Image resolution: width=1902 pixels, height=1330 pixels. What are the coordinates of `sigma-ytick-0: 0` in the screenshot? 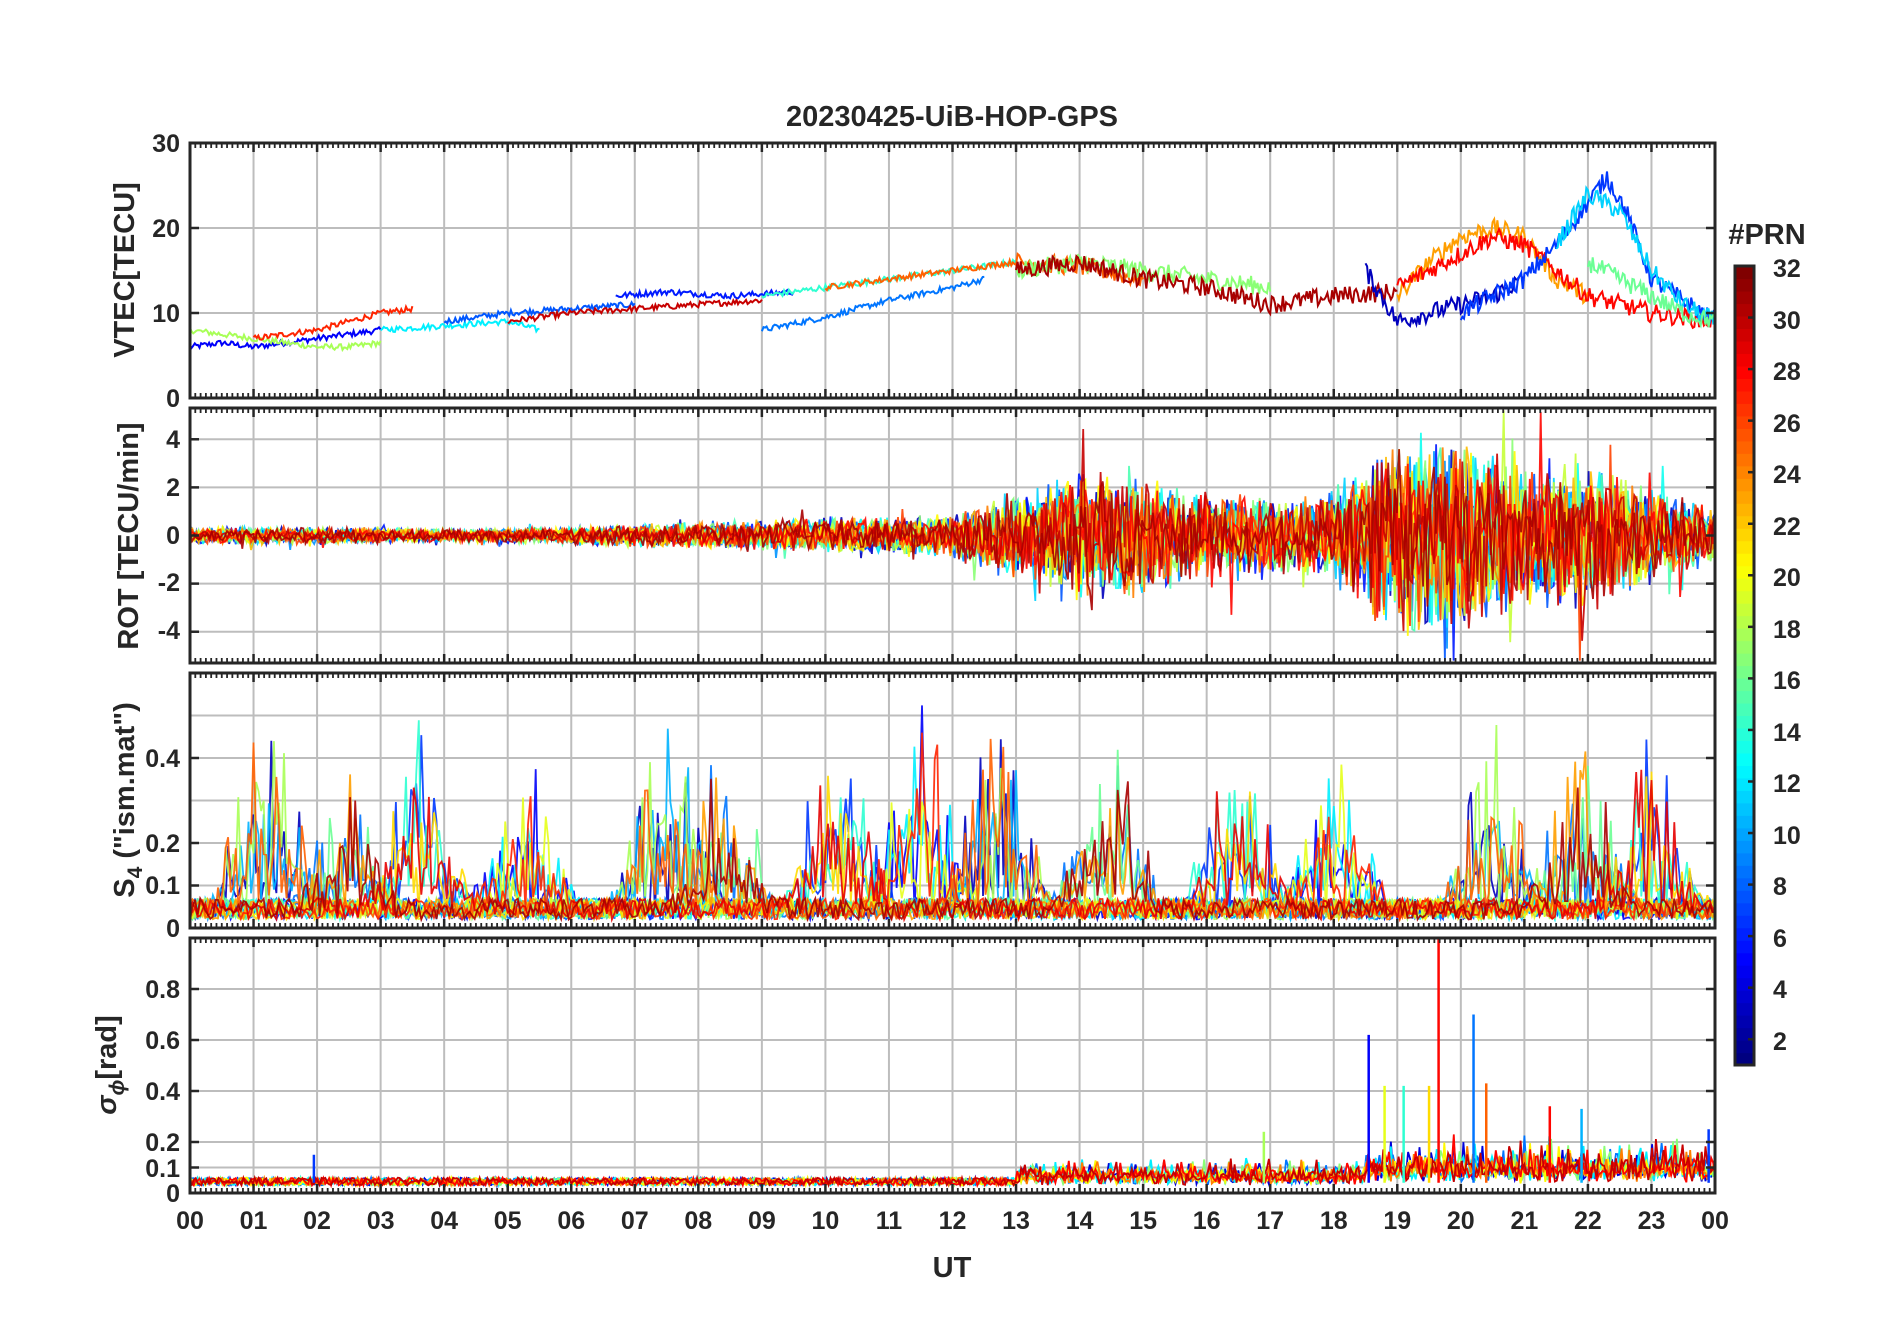 It's located at (173, 1194).